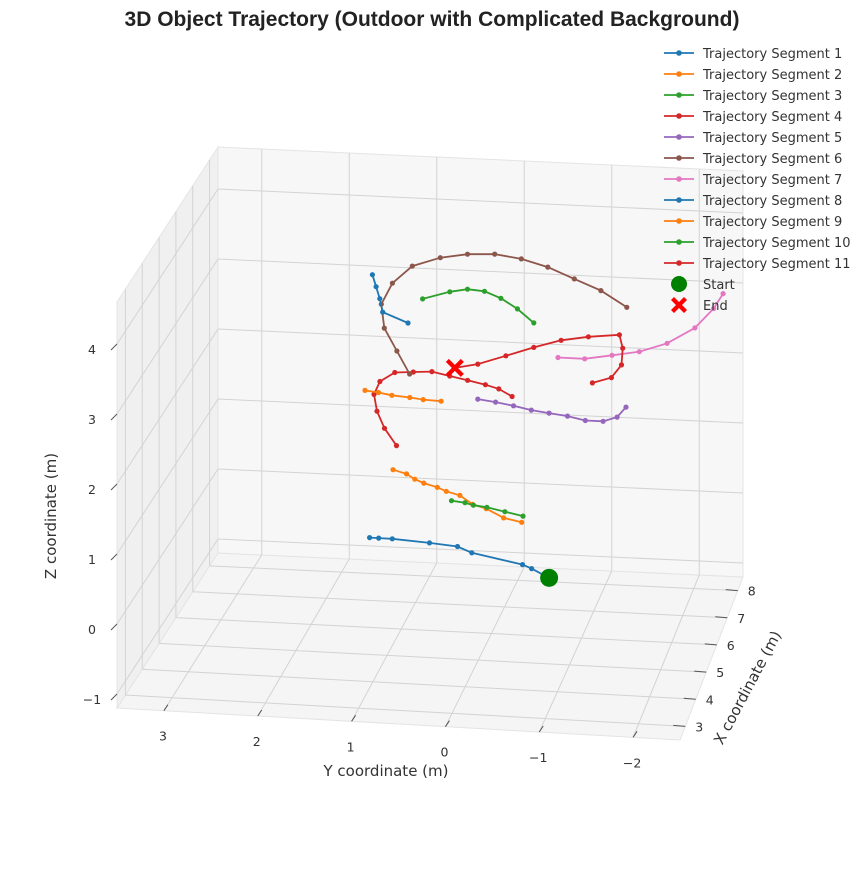 This screenshot has height=889, width=865. Describe the element at coordinates (679, 305) in the screenshot. I see `legend-end-marker` at that location.